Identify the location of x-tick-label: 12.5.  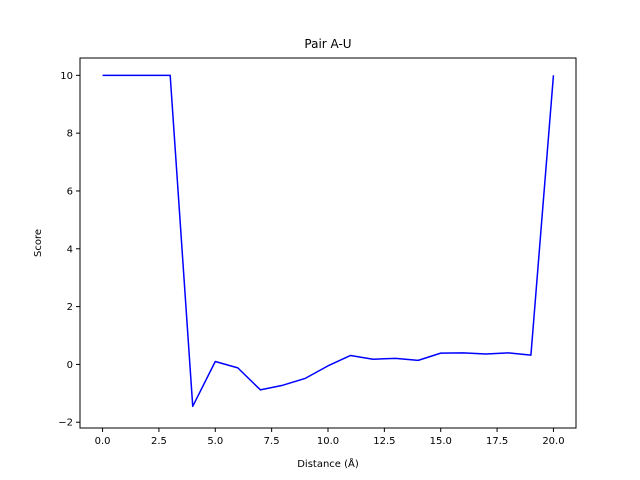
(384, 441).